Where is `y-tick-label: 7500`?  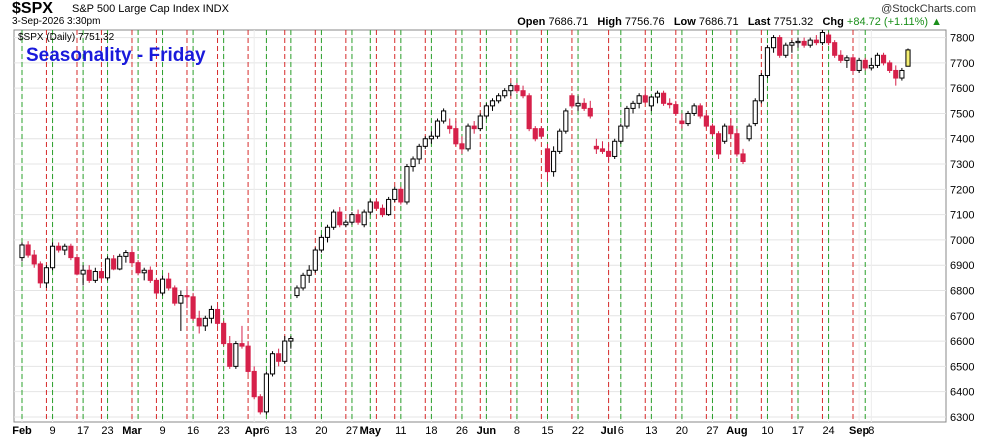 y-tick-label: 7500 is located at coordinates (962, 114).